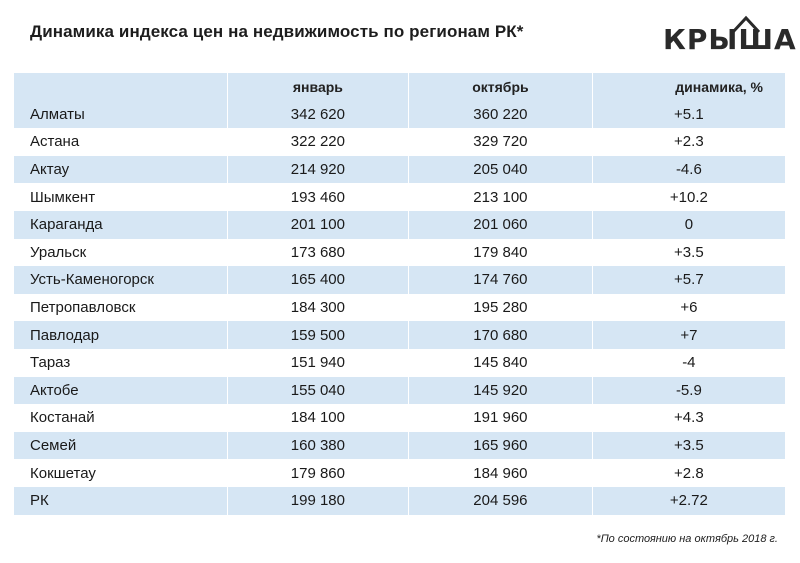 The height and width of the screenshot is (563, 800). I want to click on october-cell: 204 596, so click(500, 500).